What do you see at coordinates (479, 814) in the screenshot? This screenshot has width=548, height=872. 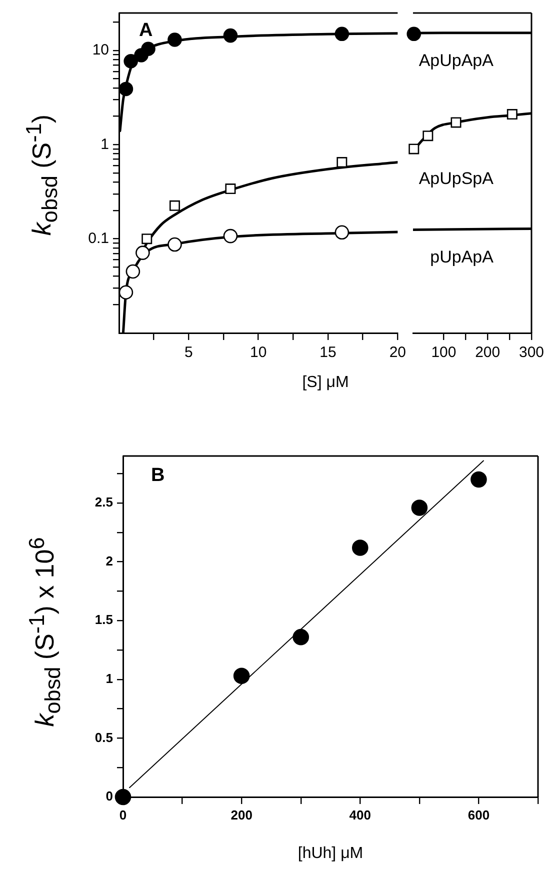 I see `x-tick-label: 600` at bounding box center [479, 814].